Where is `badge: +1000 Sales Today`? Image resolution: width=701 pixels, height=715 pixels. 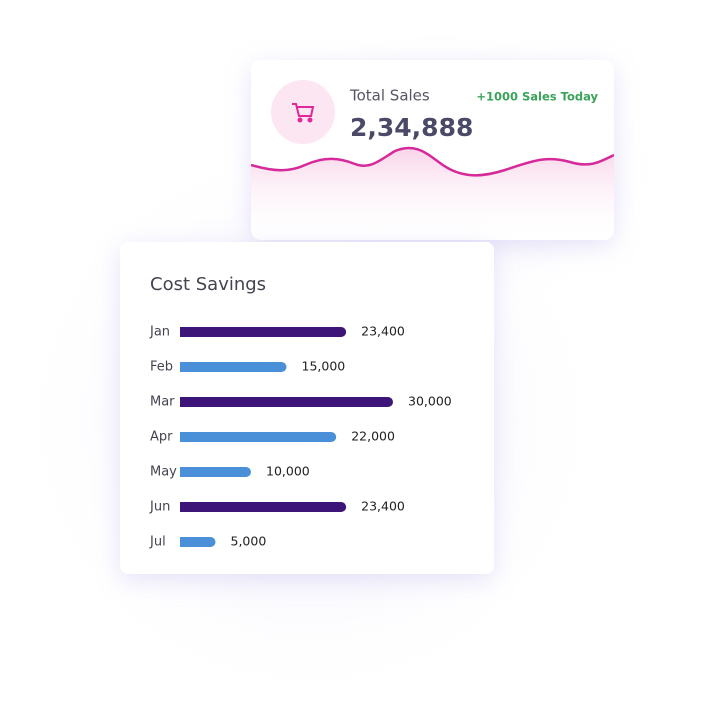 badge: +1000 Sales Today is located at coordinates (537, 97).